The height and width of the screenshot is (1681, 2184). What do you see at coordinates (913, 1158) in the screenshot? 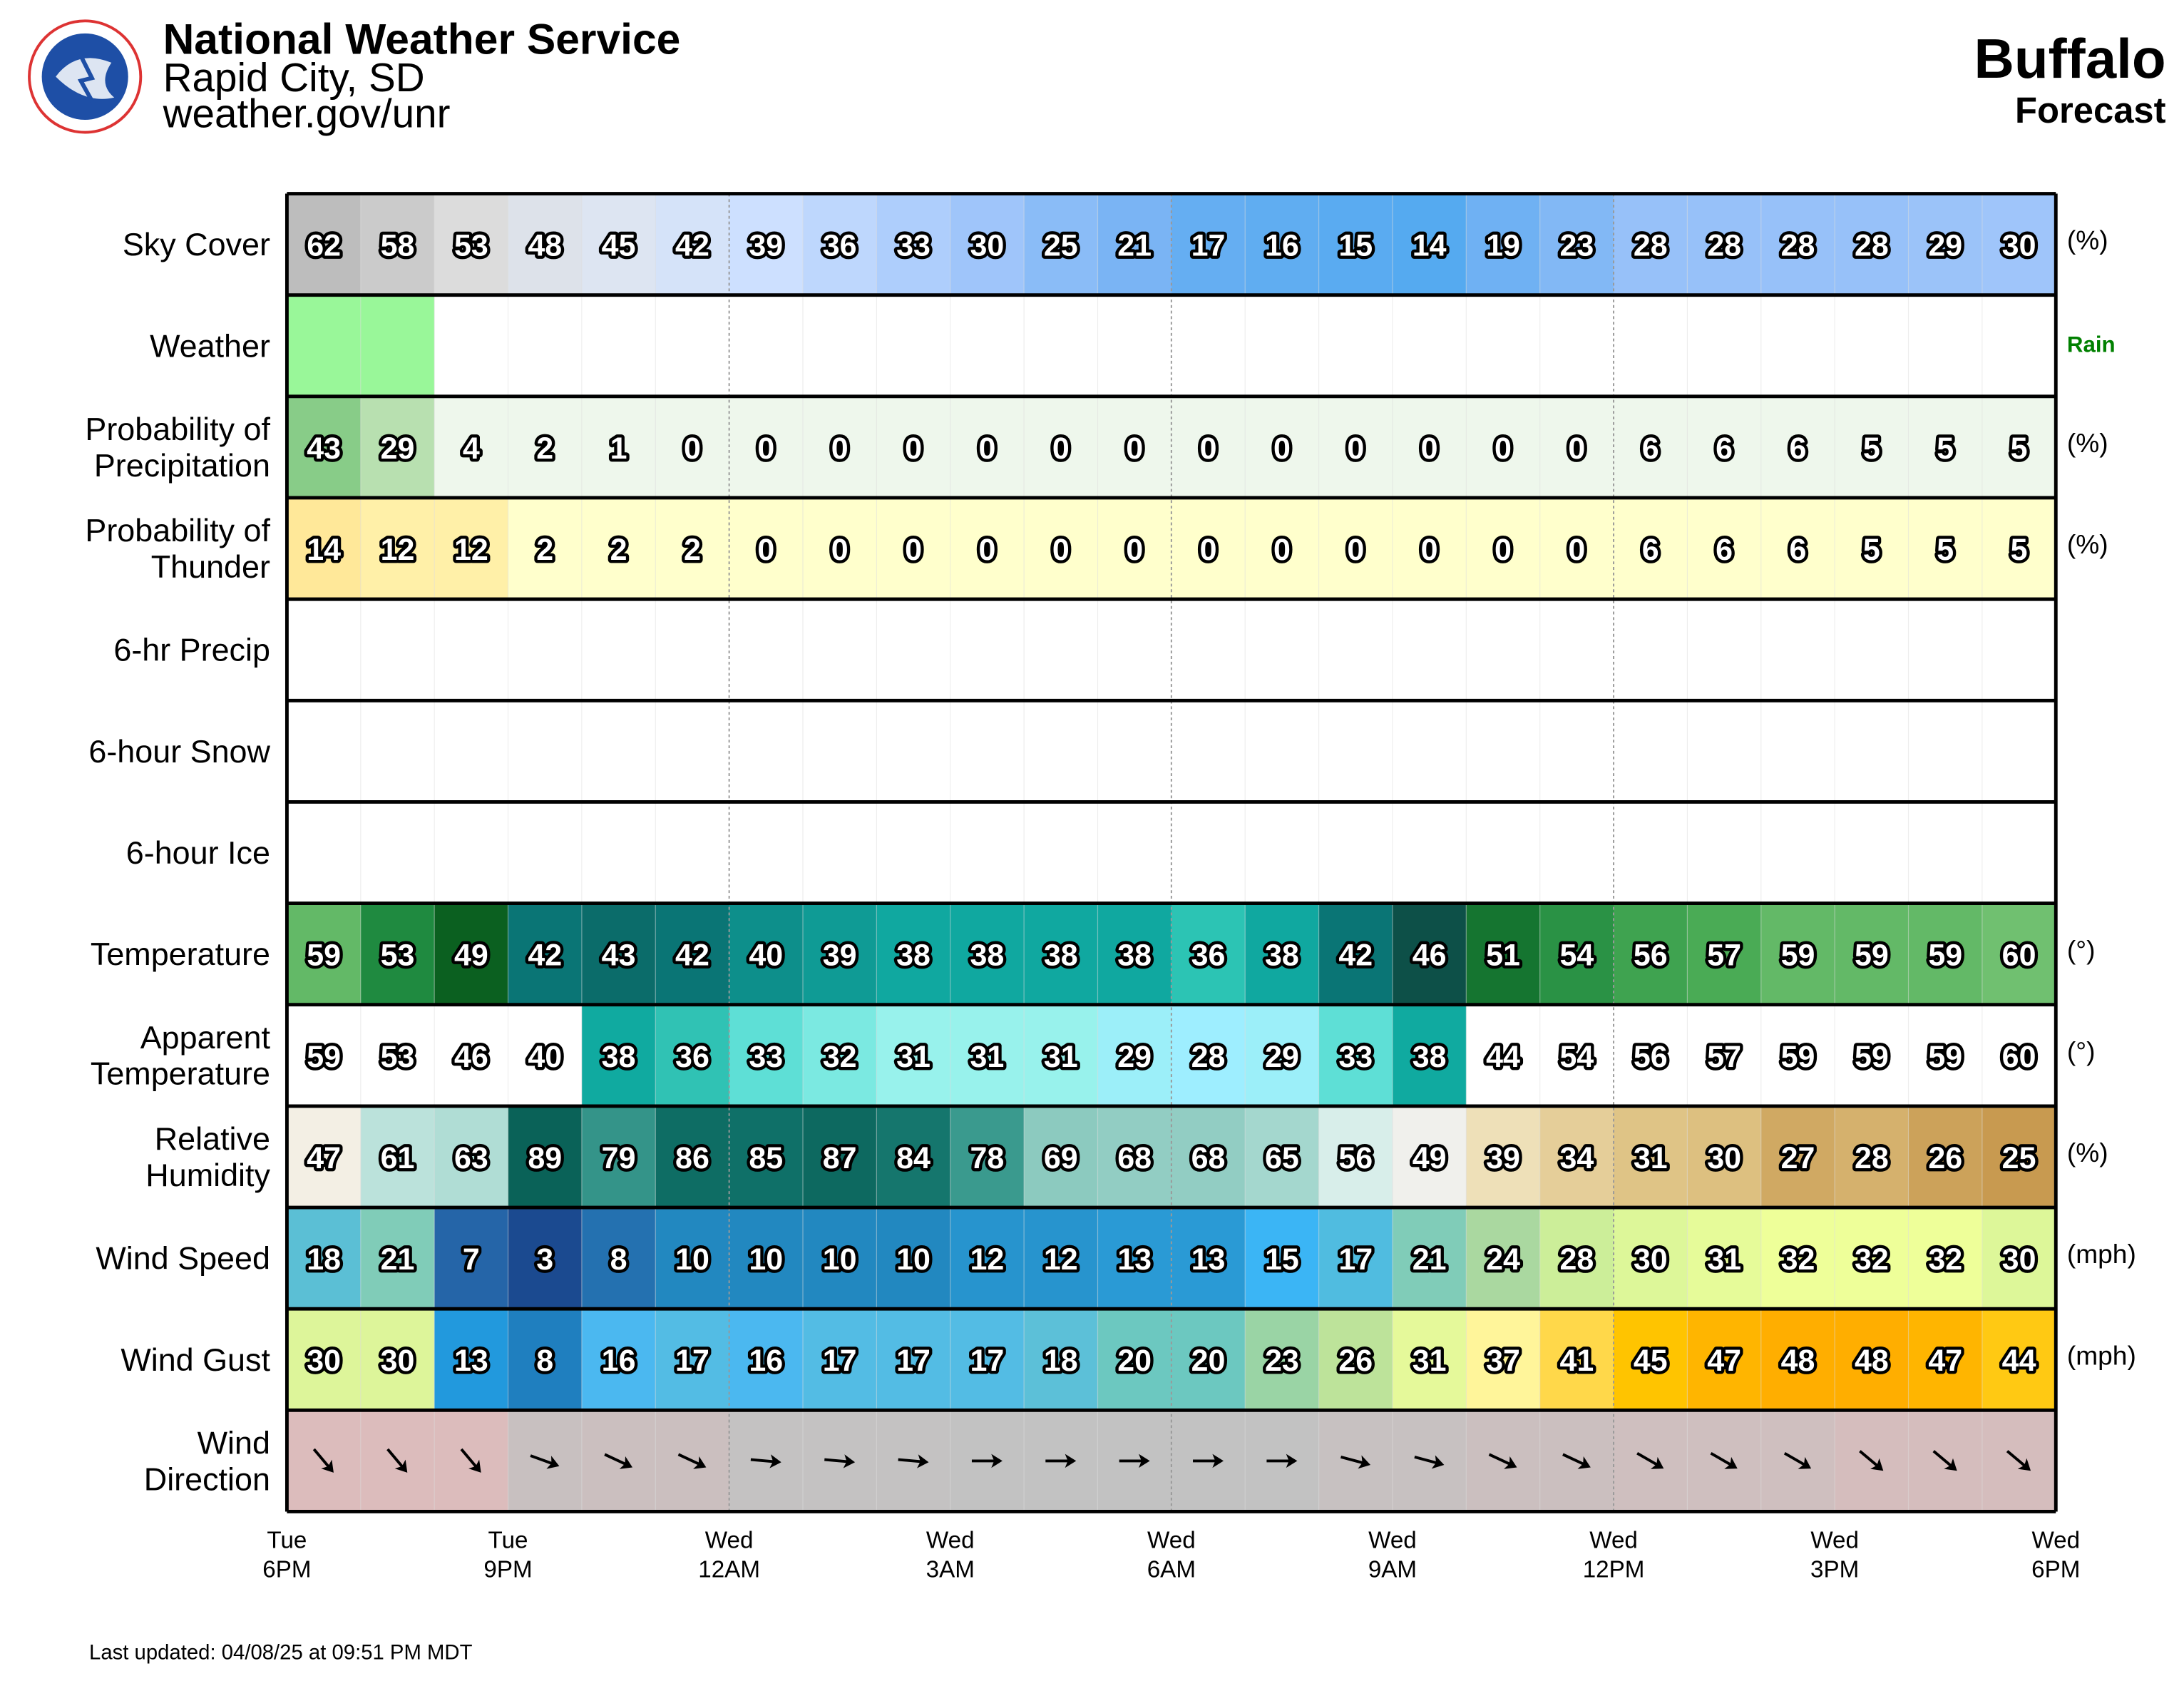
I see `cell-value: 84` at bounding box center [913, 1158].